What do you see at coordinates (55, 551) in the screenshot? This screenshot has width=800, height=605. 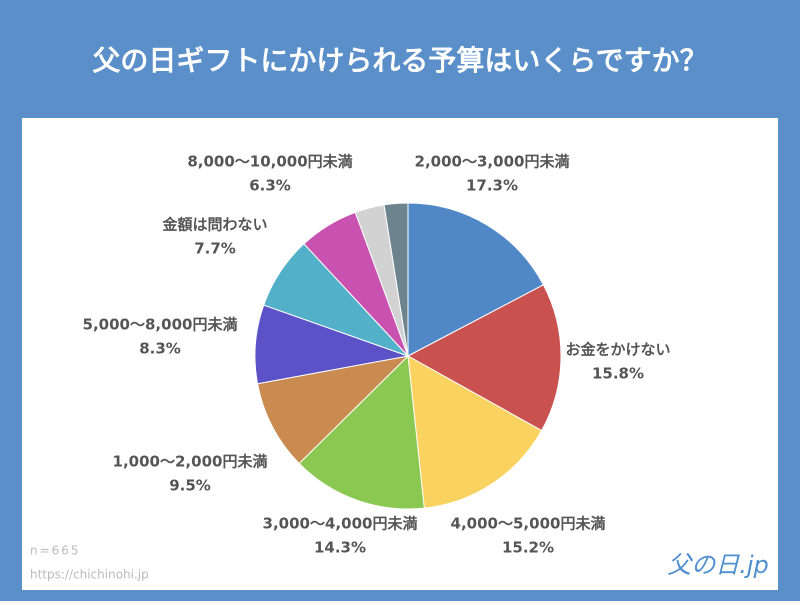 I see `sample-note: n=665` at bounding box center [55, 551].